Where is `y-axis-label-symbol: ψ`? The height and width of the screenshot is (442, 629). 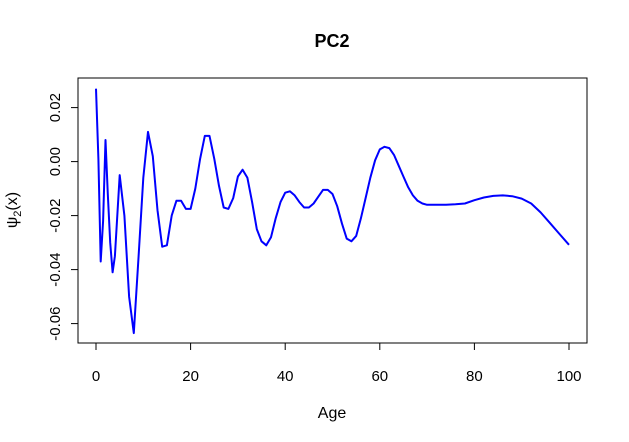
y-axis-label-symbol: ψ is located at coordinates (12, 222).